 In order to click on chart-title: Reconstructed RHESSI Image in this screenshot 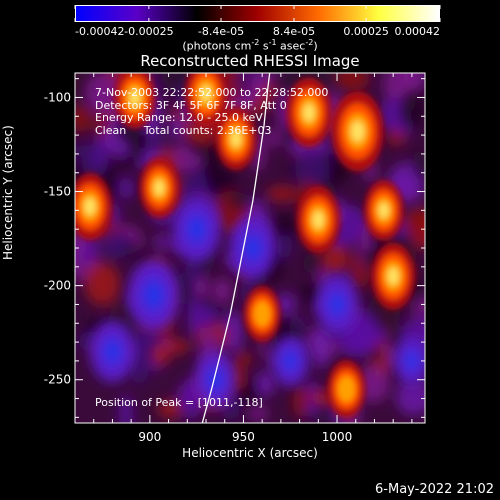, I will do `click(250, 61)`.